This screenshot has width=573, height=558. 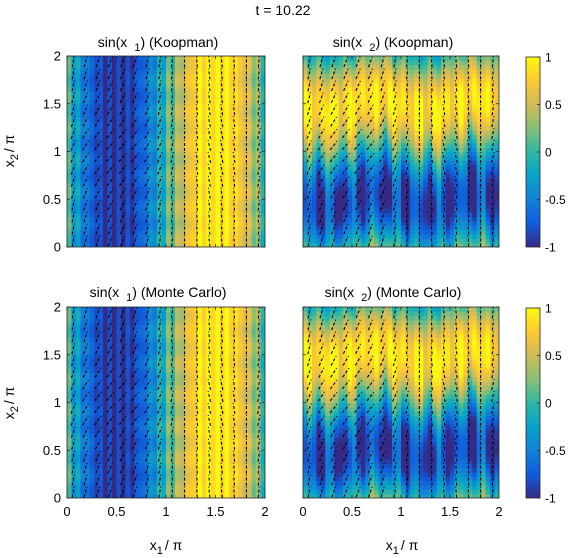 What do you see at coordinates (414, 42) in the screenshot?
I see `panel-title-rest: ) (Koopman)` at bounding box center [414, 42].